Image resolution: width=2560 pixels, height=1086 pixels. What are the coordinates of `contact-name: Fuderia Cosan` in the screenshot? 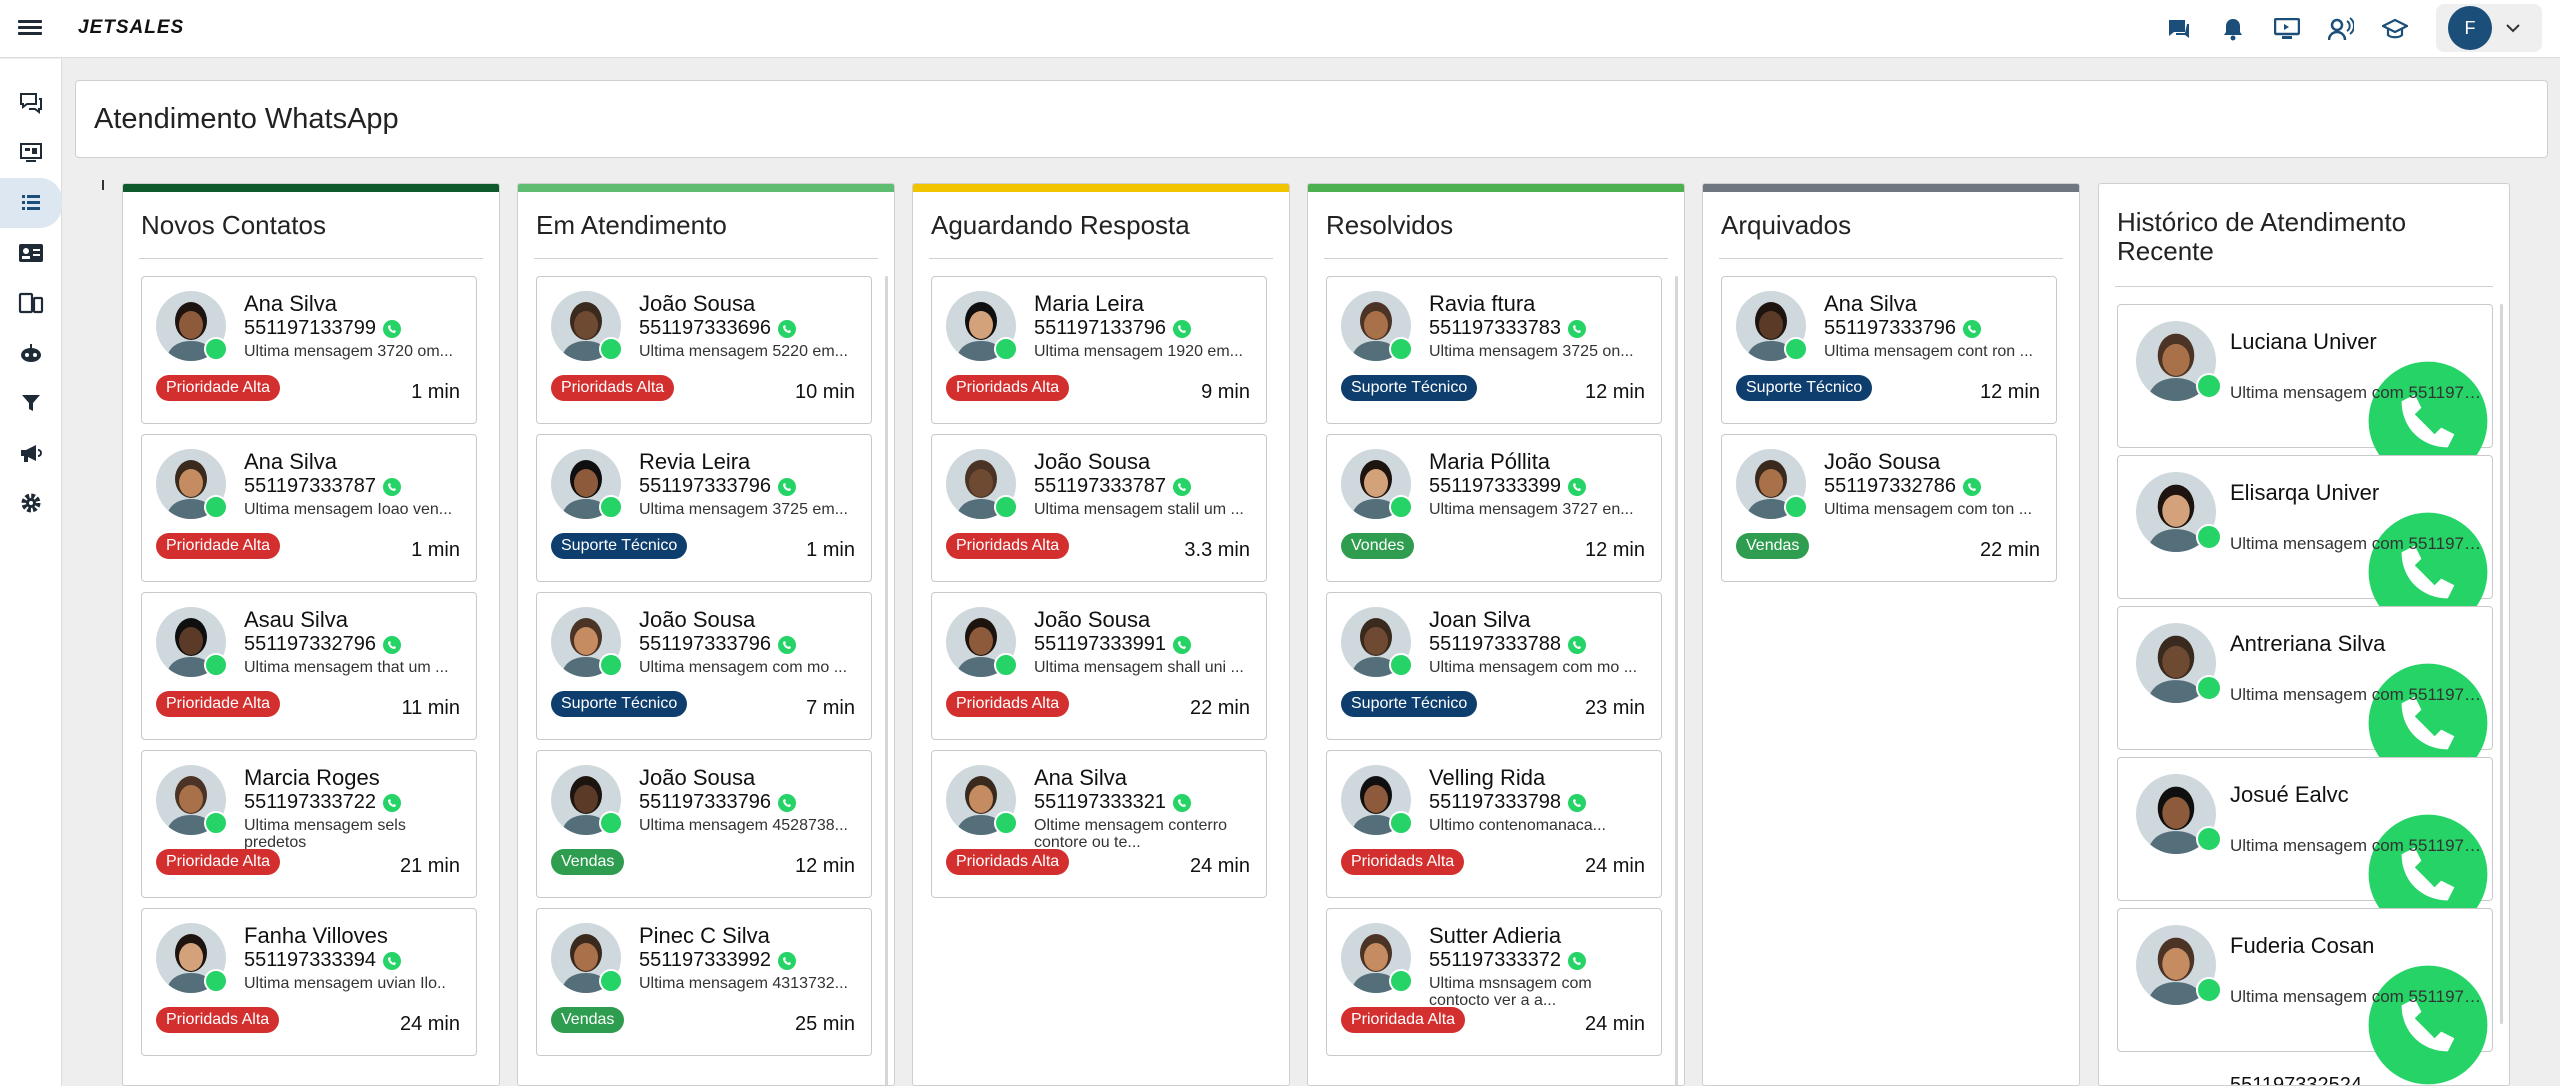 It's located at (2302, 945).